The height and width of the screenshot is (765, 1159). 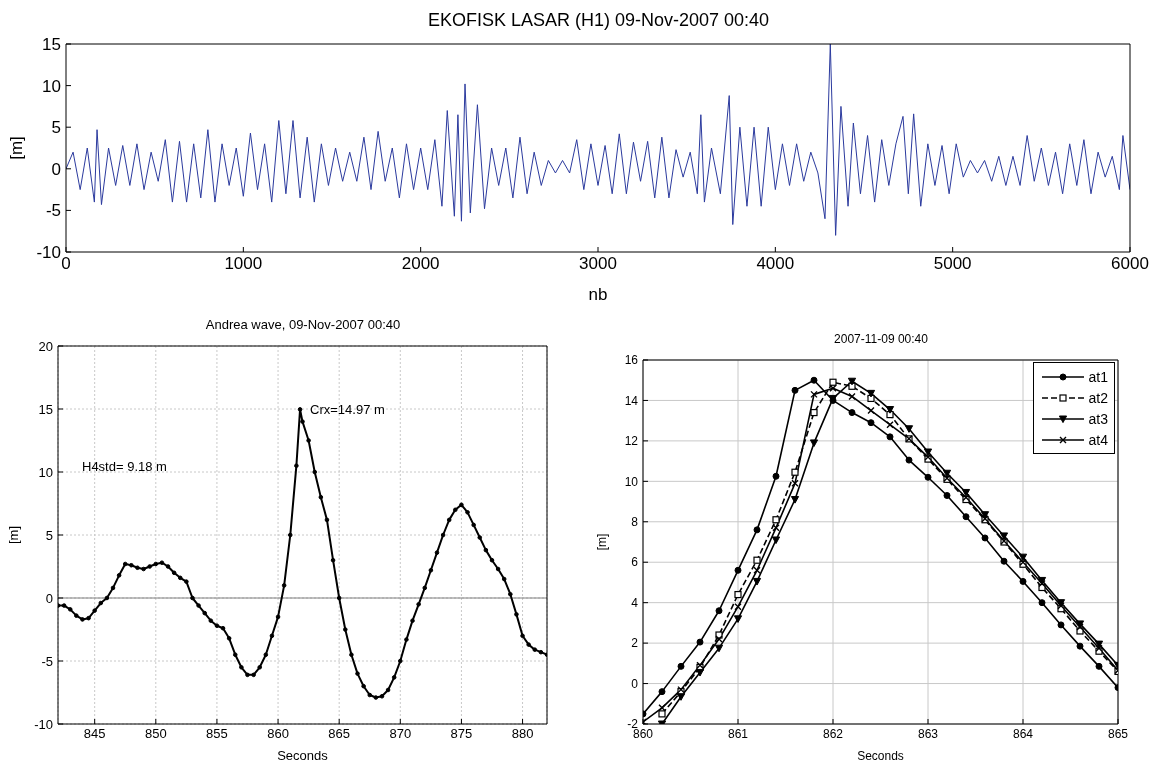 What do you see at coordinates (635, 602) in the screenshot?
I see `y-tick-label: 4` at bounding box center [635, 602].